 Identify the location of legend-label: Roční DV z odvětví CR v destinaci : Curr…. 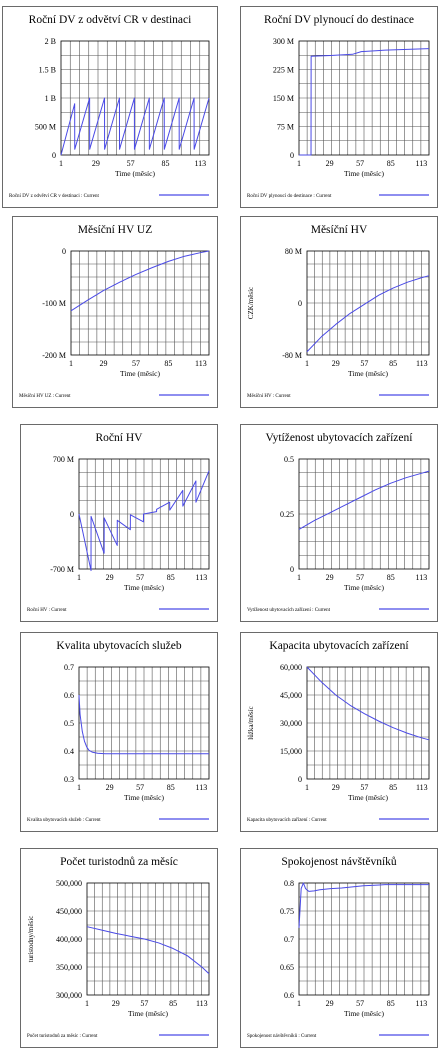
(54, 196).